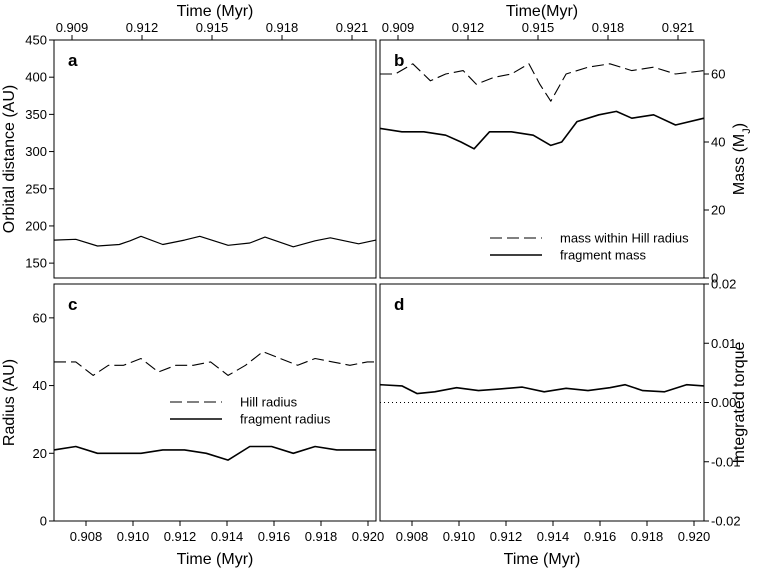 This screenshot has width=764, height=570. Describe the element at coordinates (9, 159) in the screenshot. I see `y-axis-label: Orbital distance (AU)` at that location.